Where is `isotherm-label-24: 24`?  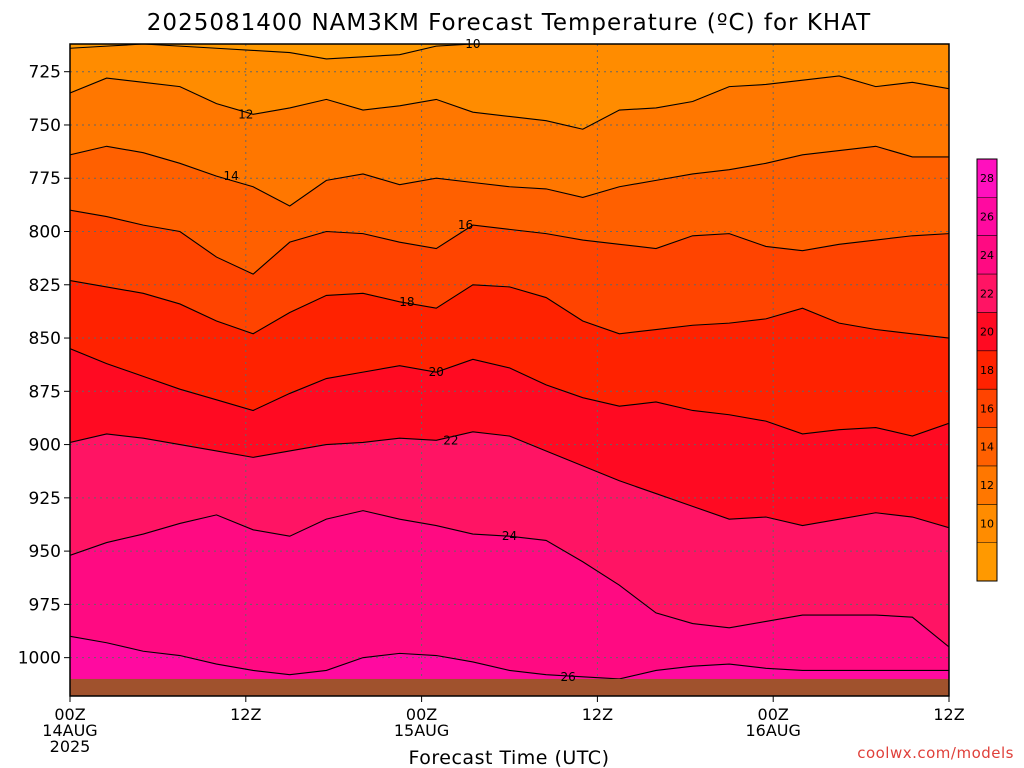 isotherm-label-24: 24 is located at coordinates (509, 536).